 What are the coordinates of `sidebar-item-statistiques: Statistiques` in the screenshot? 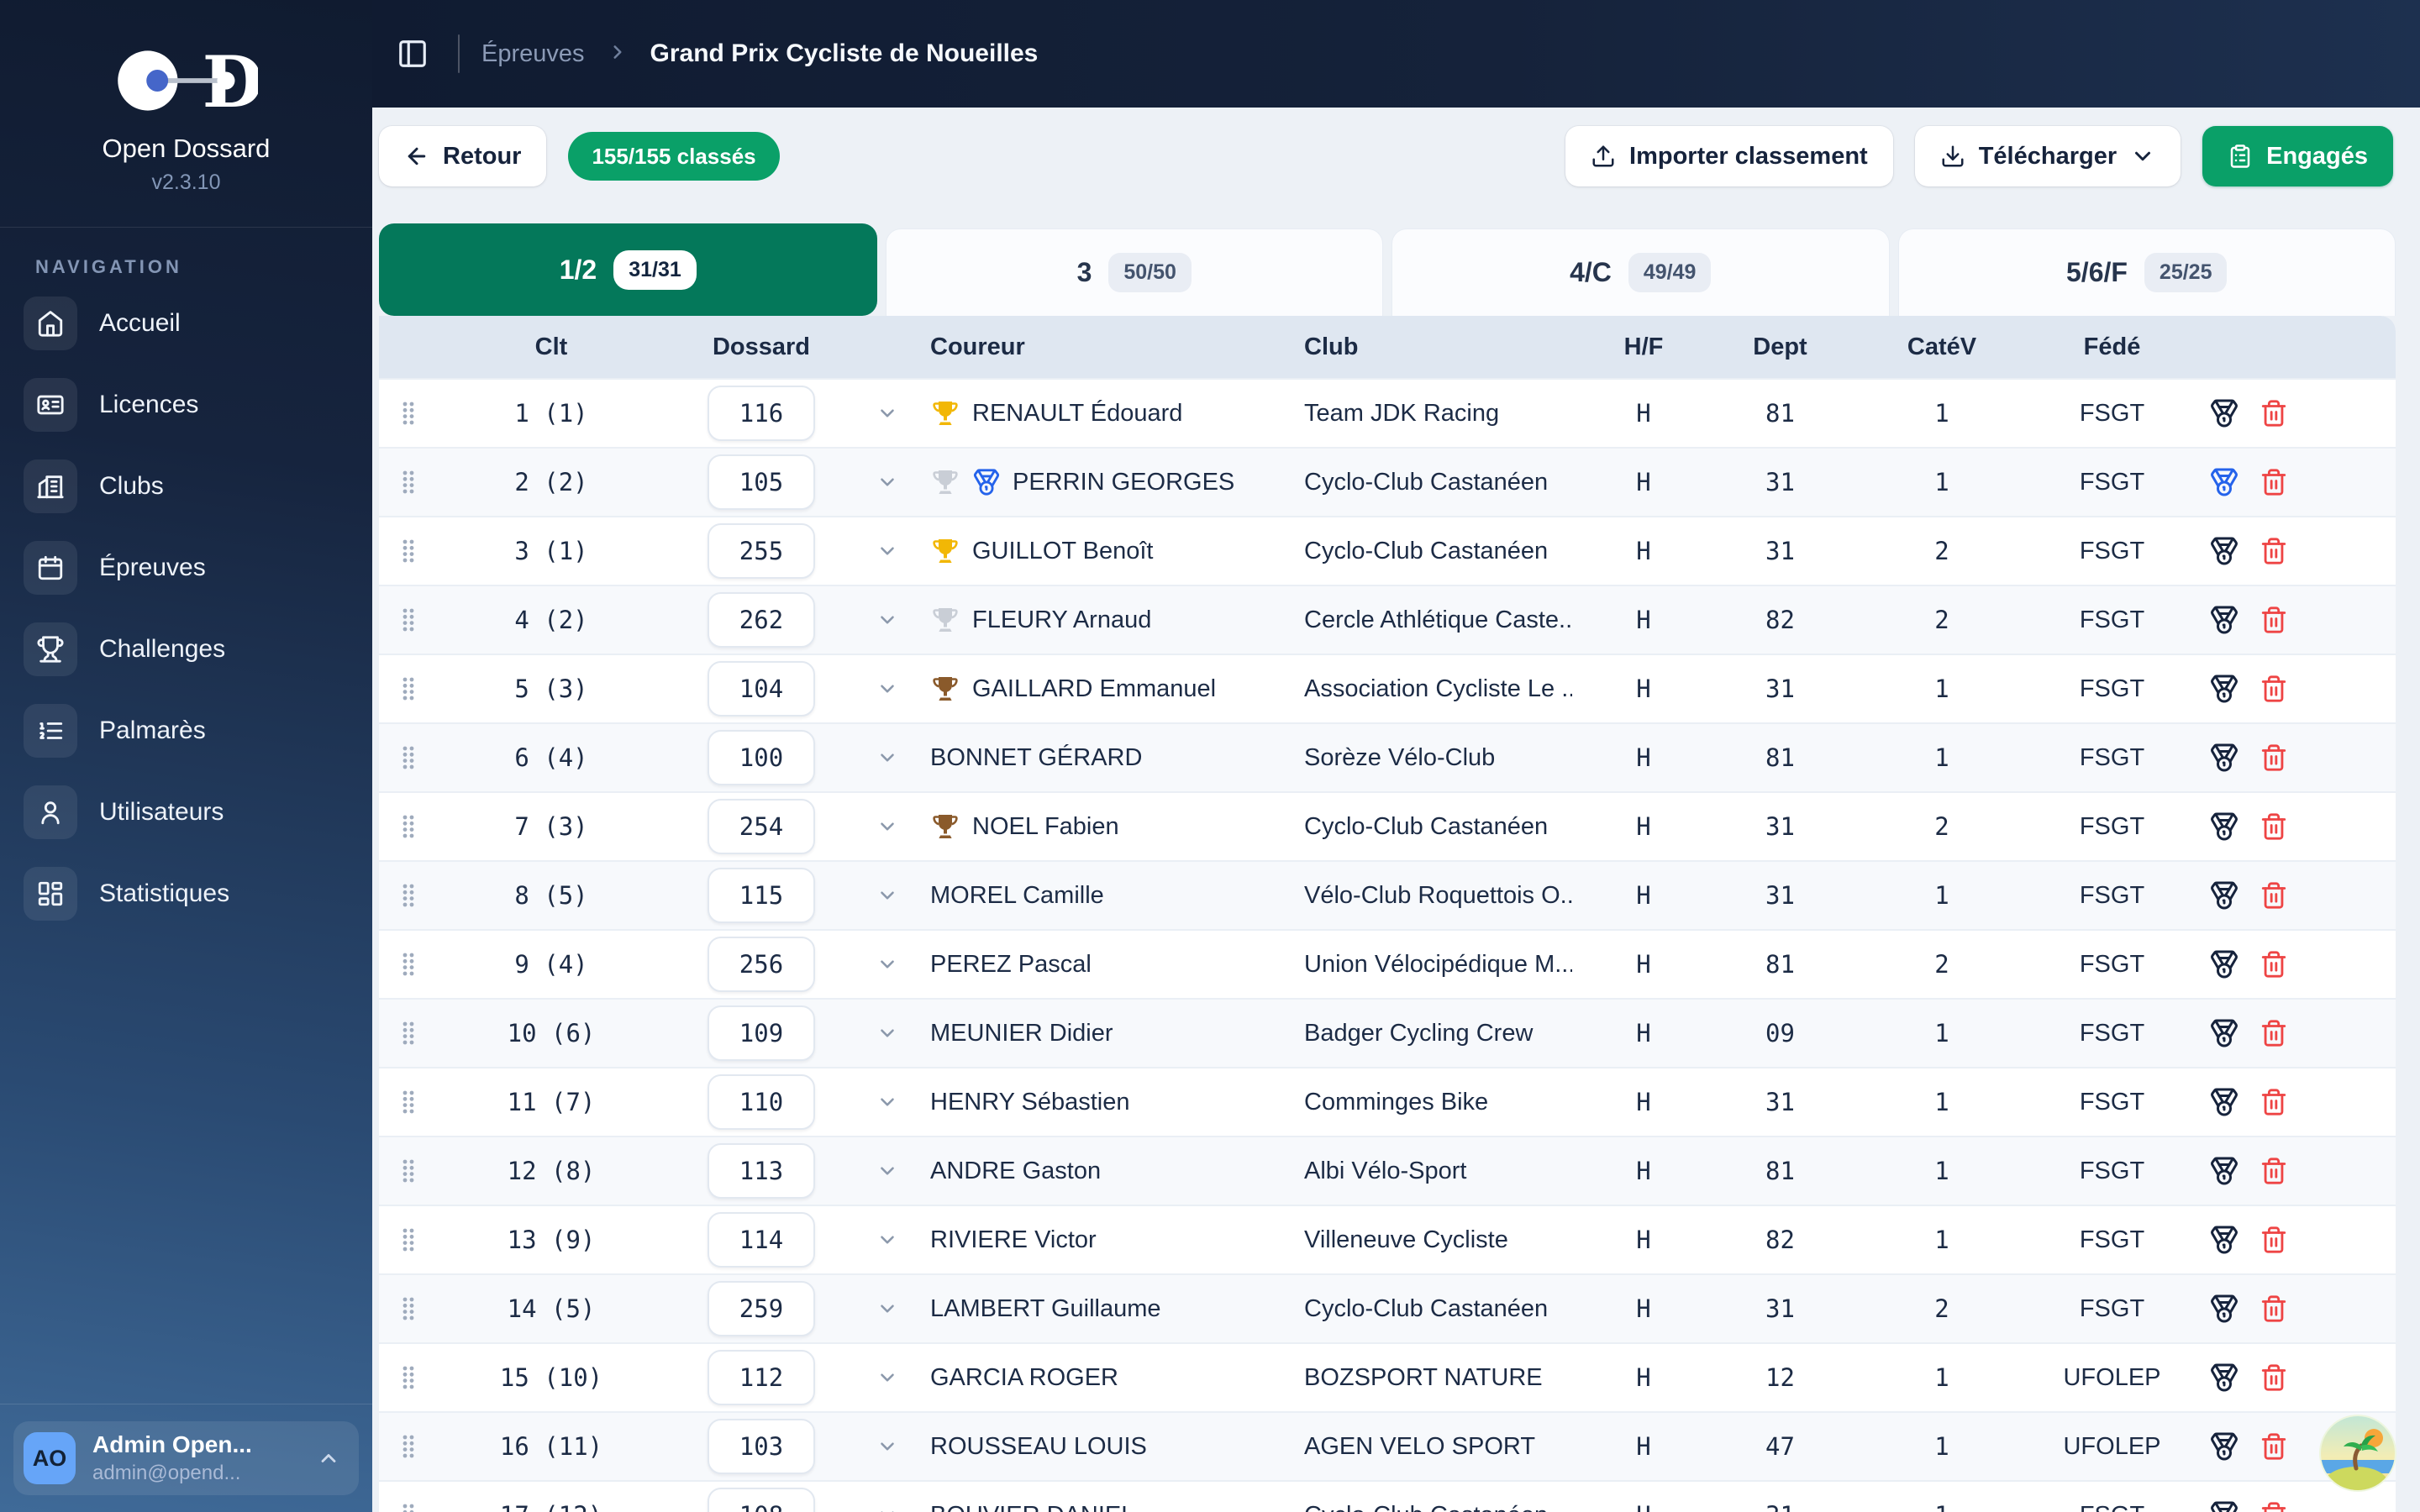 It's located at (187, 894).